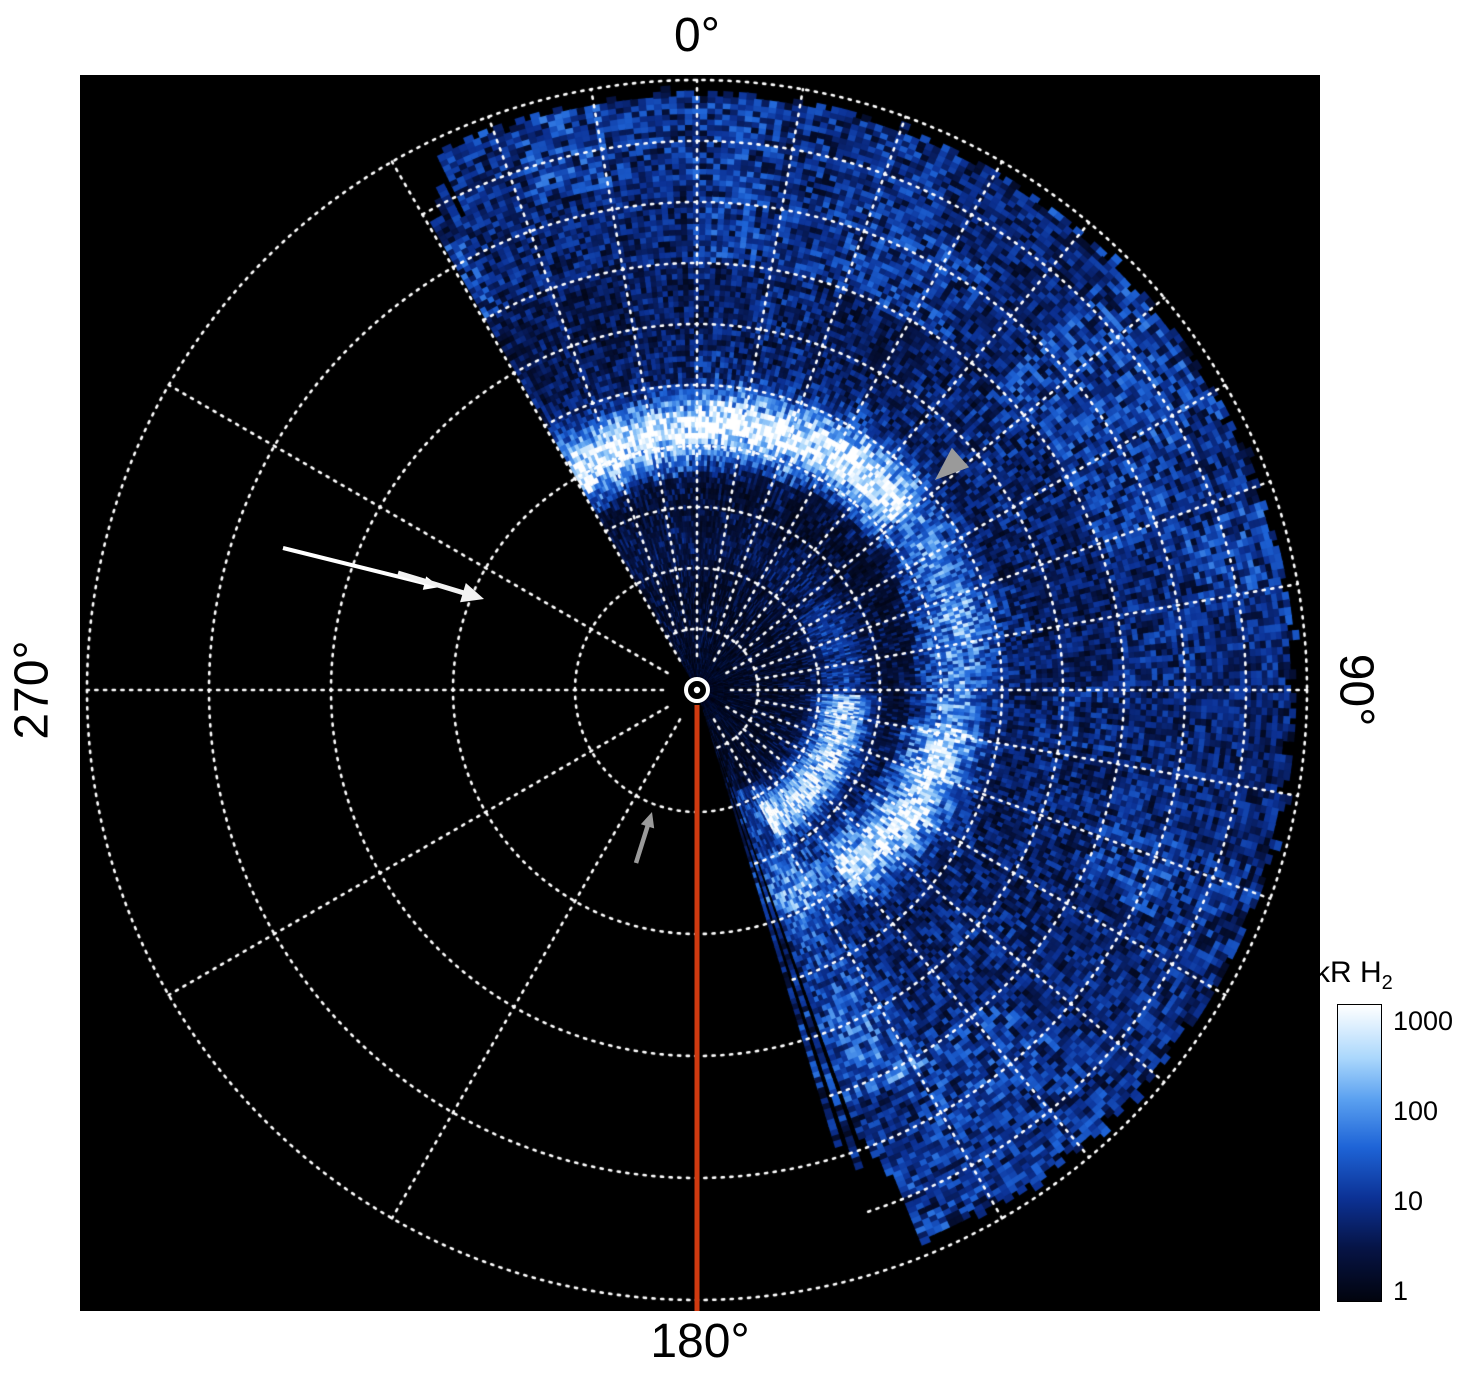 This screenshot has height=1384, width=1481. I want to click on angle-label-180: 180°, so click(700, 1341).